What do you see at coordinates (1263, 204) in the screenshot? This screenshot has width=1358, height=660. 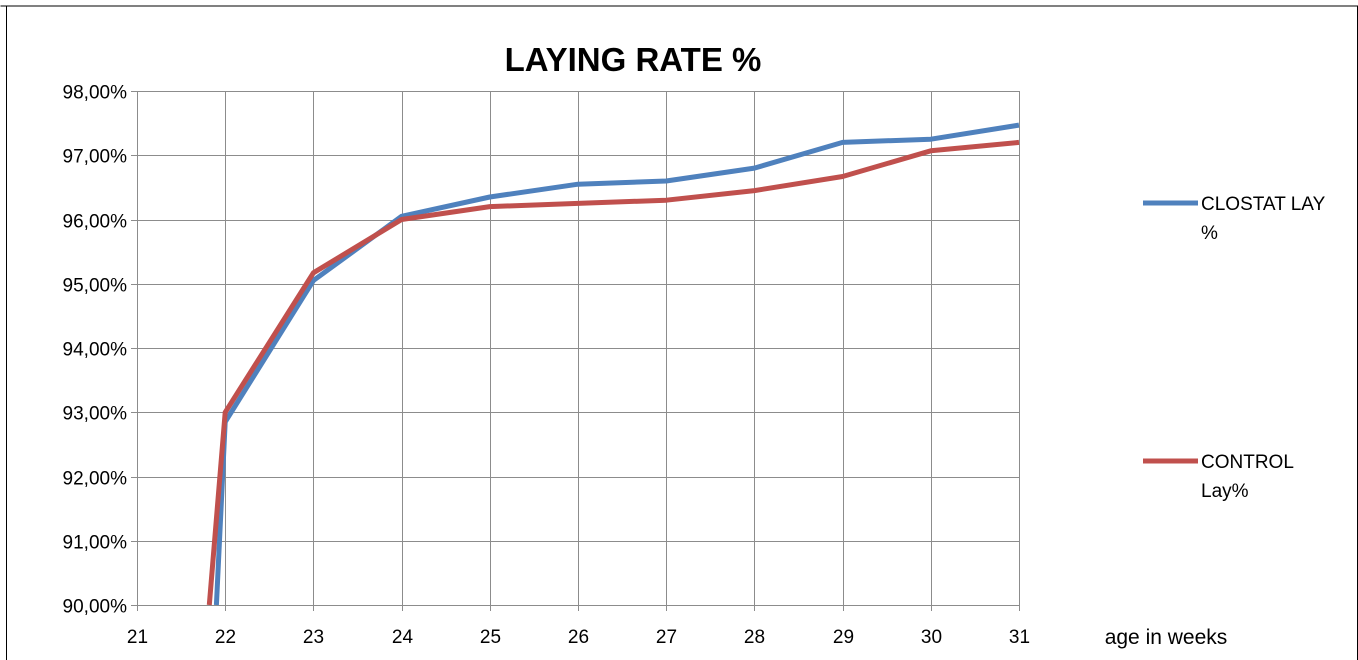 I see `legend-label-1: CLOSTAT LAY` at bounding box center [1263, 204].